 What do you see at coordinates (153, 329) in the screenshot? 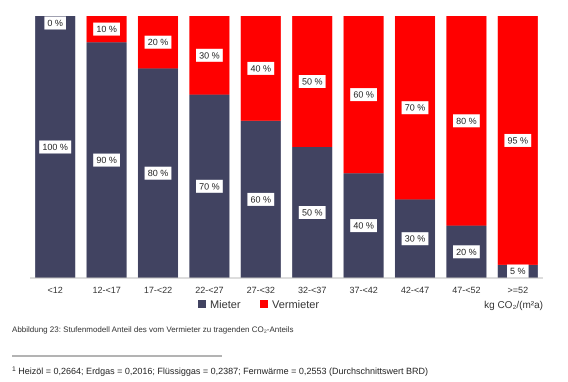
I see `text: Abbildung 23: Stufenmodell Anteil des vom Vermieter zu tragenden CO₂-Anteils` at bounding box center [153, 329].